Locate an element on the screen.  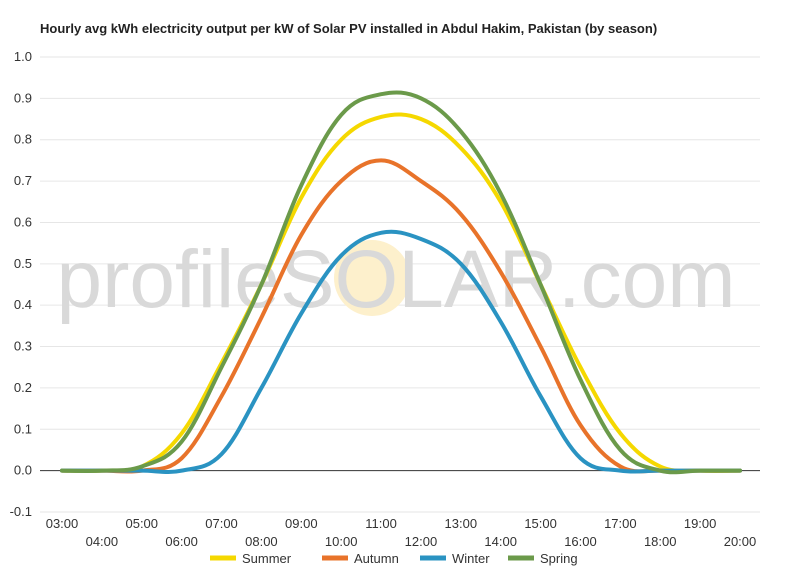
x-tick-label: 17:00 is located at coordinates (620, 523).